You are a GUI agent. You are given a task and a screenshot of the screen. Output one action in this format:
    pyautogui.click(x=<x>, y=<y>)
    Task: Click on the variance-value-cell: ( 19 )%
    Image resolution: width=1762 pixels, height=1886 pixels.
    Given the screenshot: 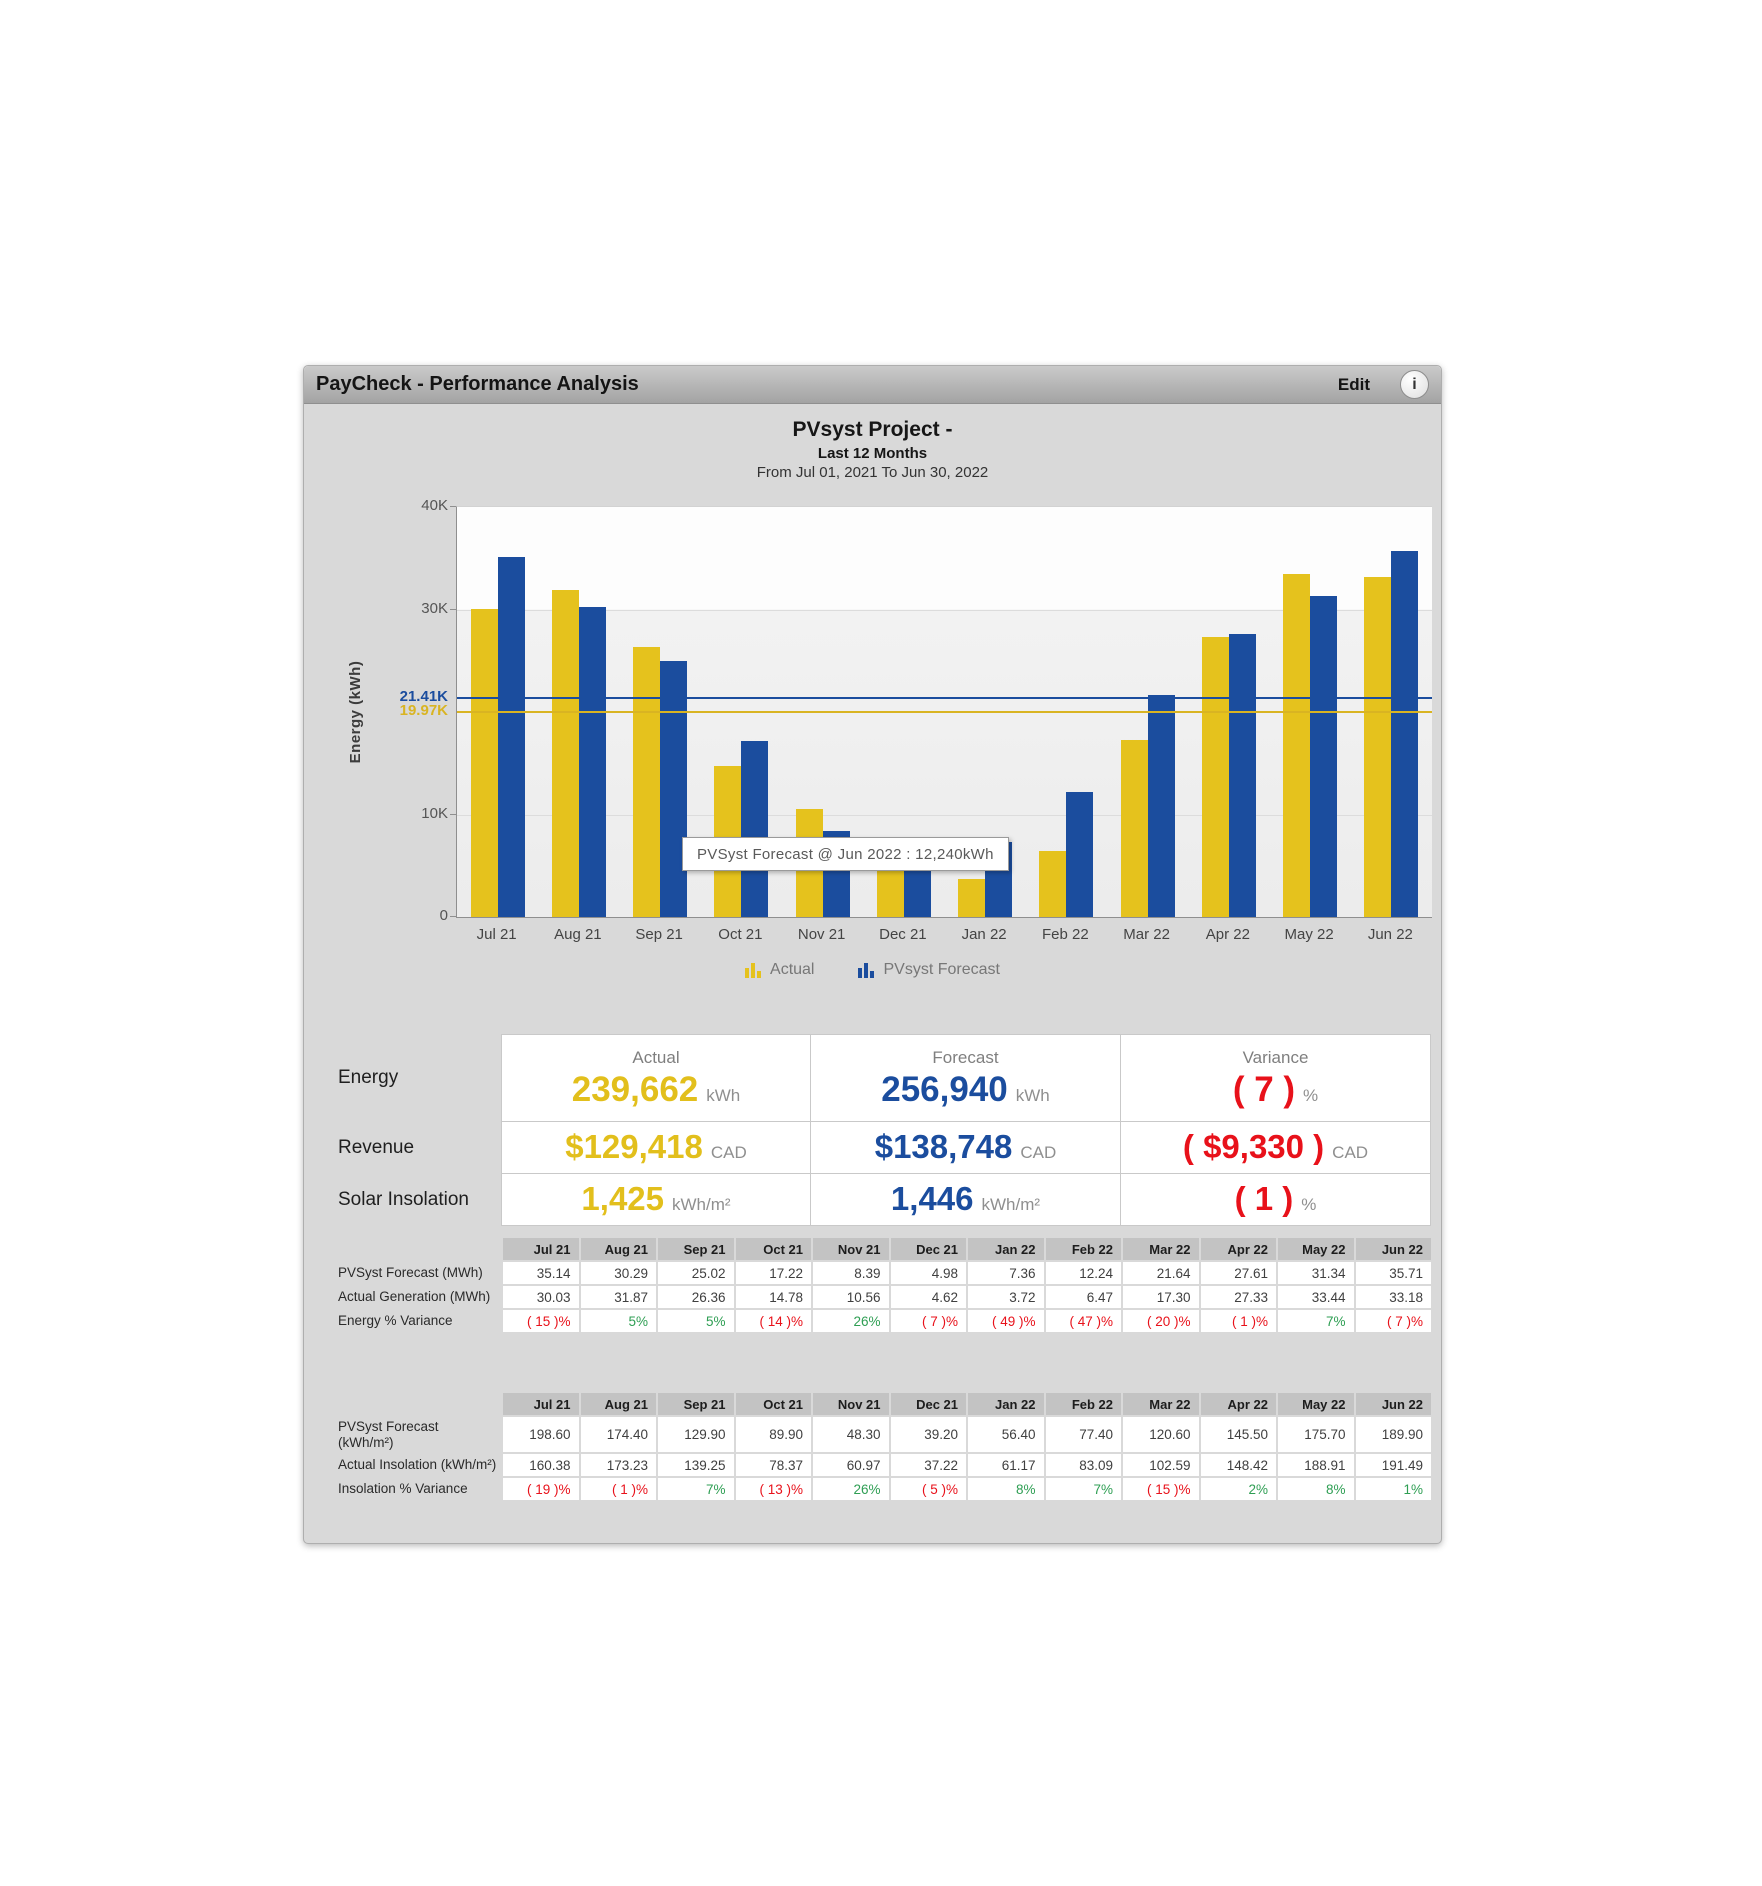 What is the action you would take?
    pyautogui.click(x=541, y=1489)
    